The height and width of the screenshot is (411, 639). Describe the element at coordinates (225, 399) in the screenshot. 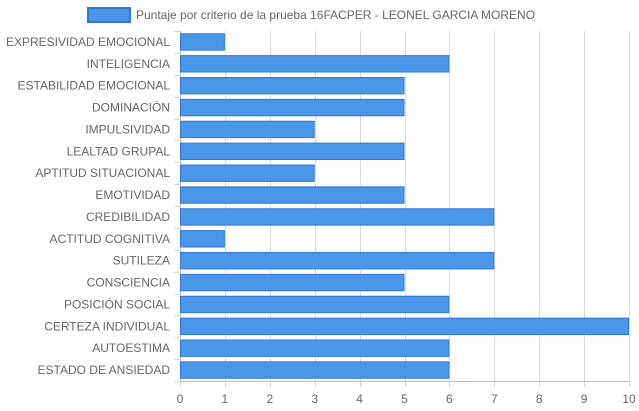

I see `x-tick-label: 1` at that location.